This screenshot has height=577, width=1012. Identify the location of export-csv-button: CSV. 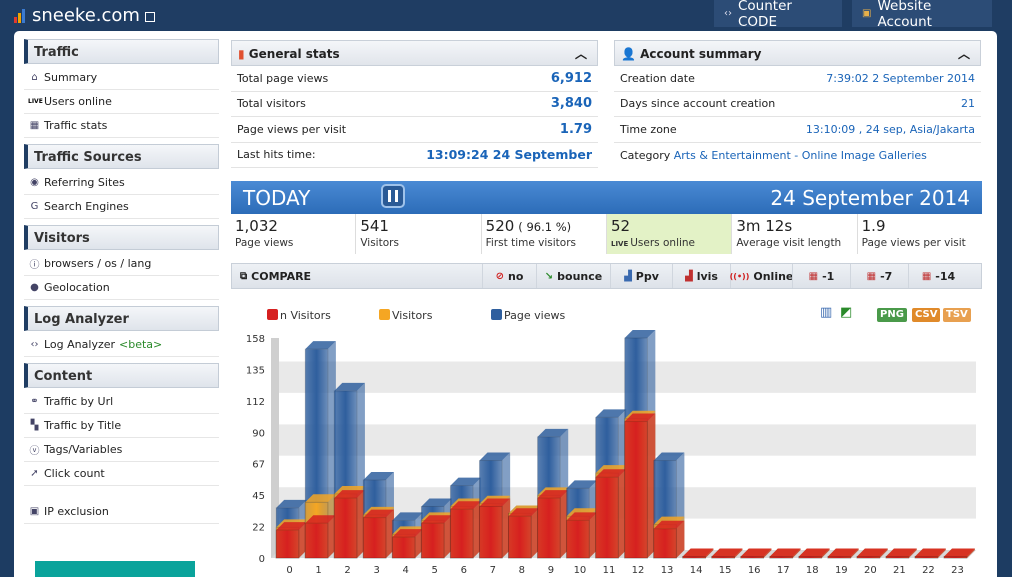
(926, 315).